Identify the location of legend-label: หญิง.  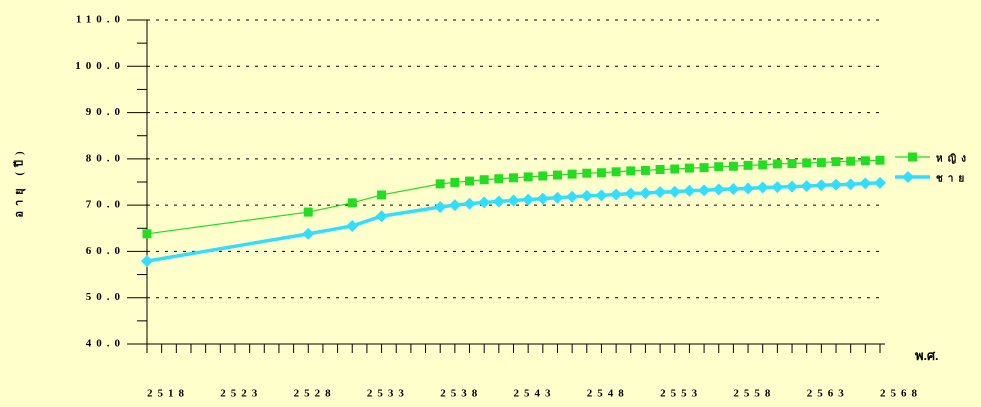
(953, 158).